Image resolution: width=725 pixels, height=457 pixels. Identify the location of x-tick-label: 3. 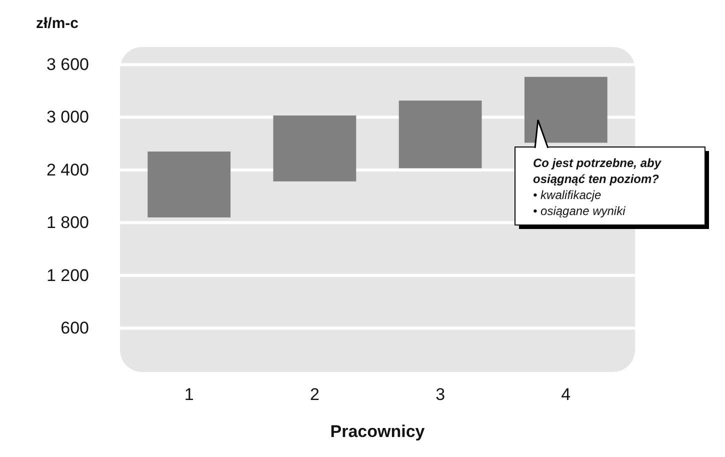
(441, 394).